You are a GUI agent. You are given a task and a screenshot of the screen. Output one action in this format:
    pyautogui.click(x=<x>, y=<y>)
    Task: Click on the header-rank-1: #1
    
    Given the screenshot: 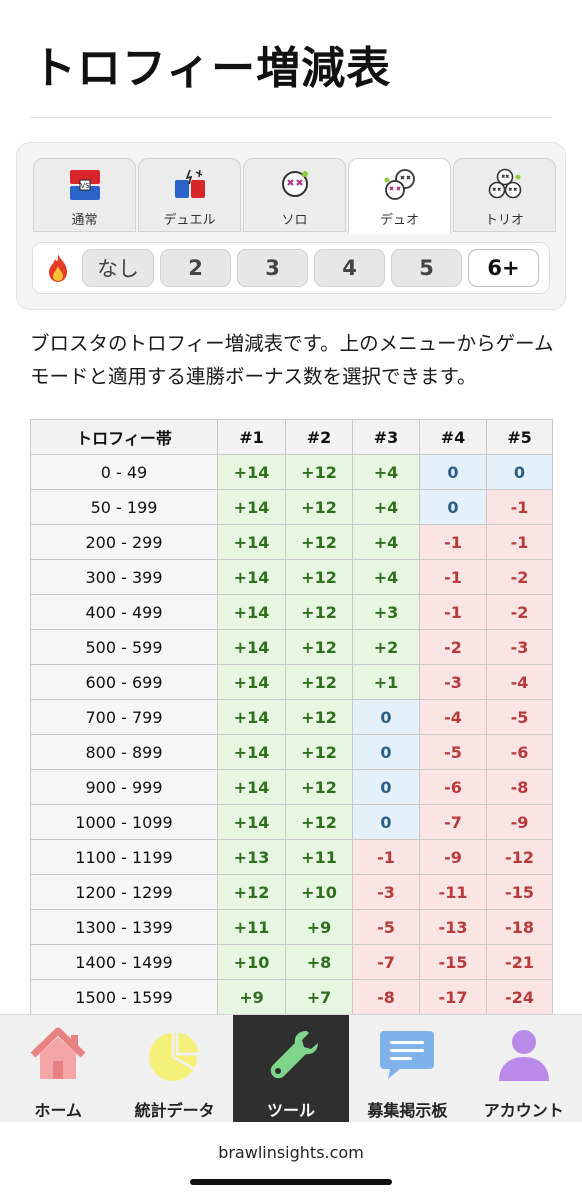 What is the action you would take?
    pyautogui.click(x=251, y=437)
    